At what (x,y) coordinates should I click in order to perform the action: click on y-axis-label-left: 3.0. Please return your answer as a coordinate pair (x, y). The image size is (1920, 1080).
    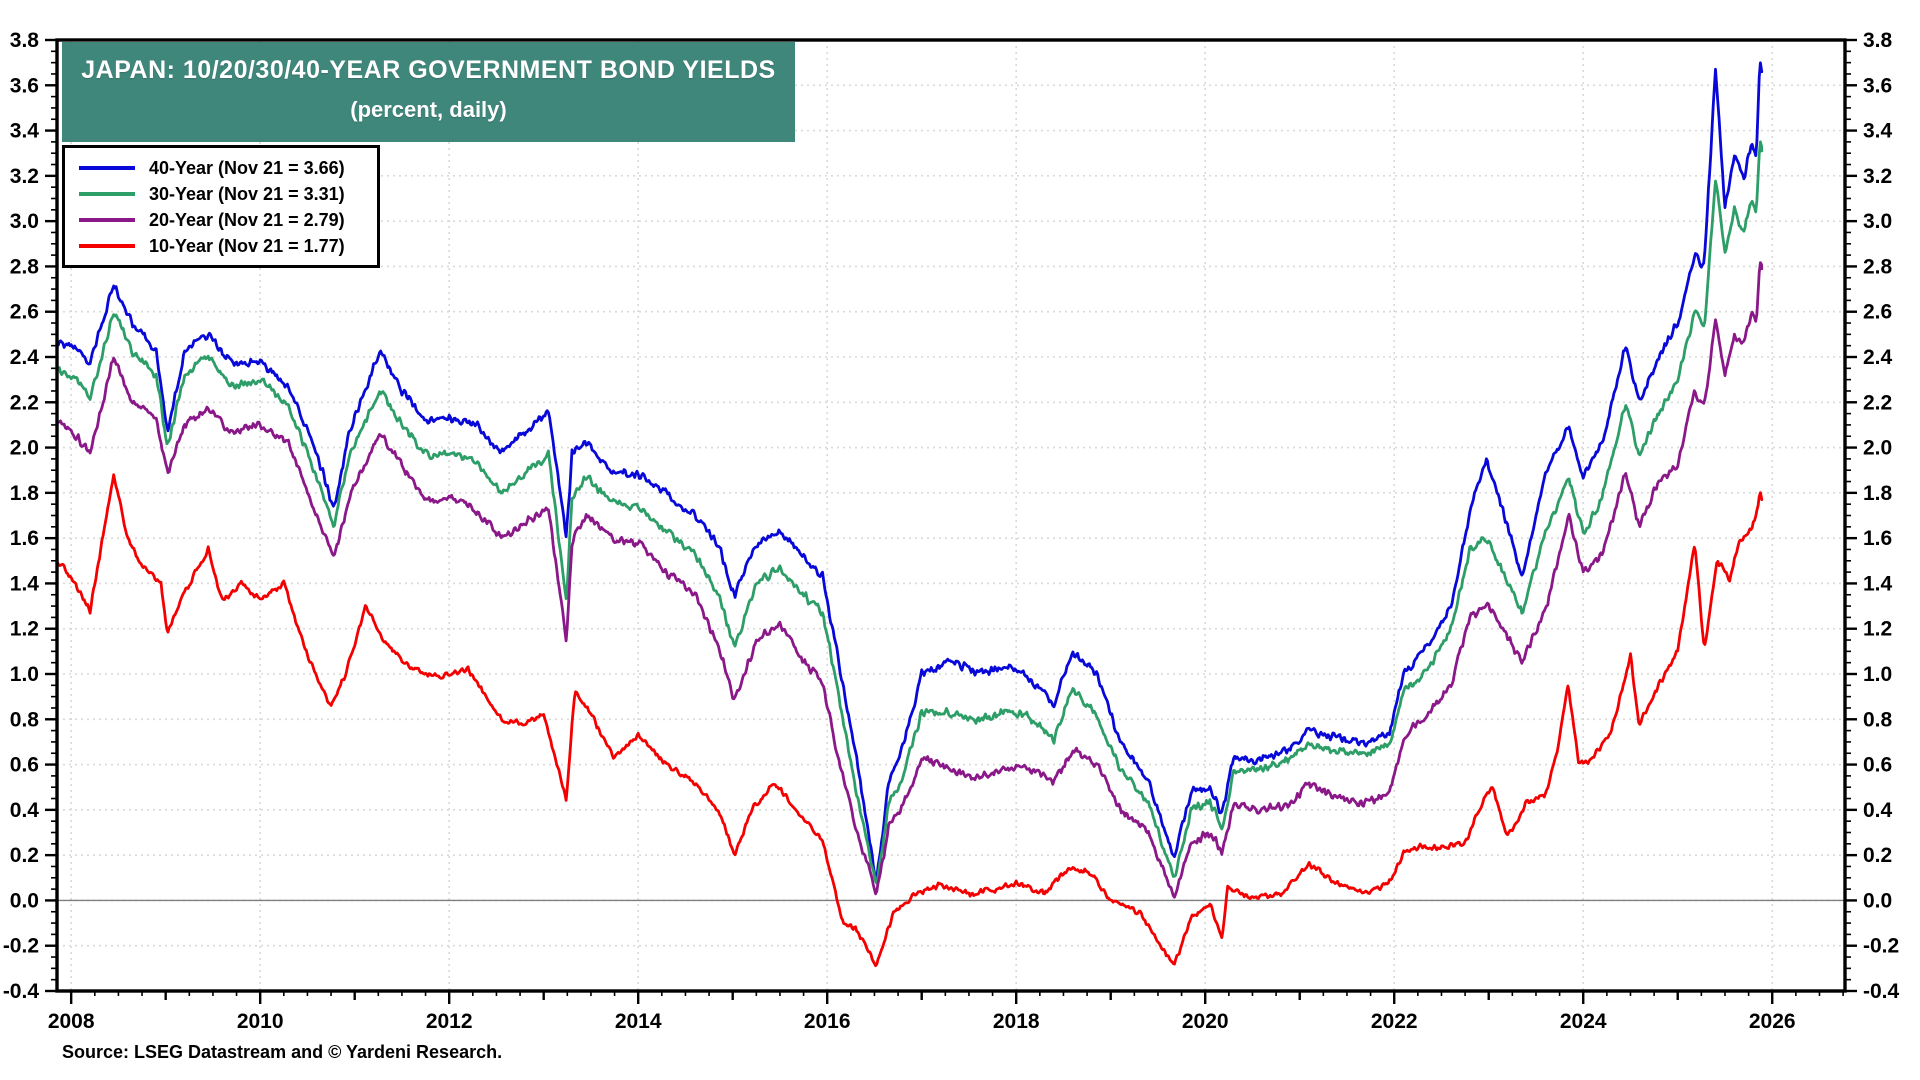
    Looking at the image, I should click on (24, 221).